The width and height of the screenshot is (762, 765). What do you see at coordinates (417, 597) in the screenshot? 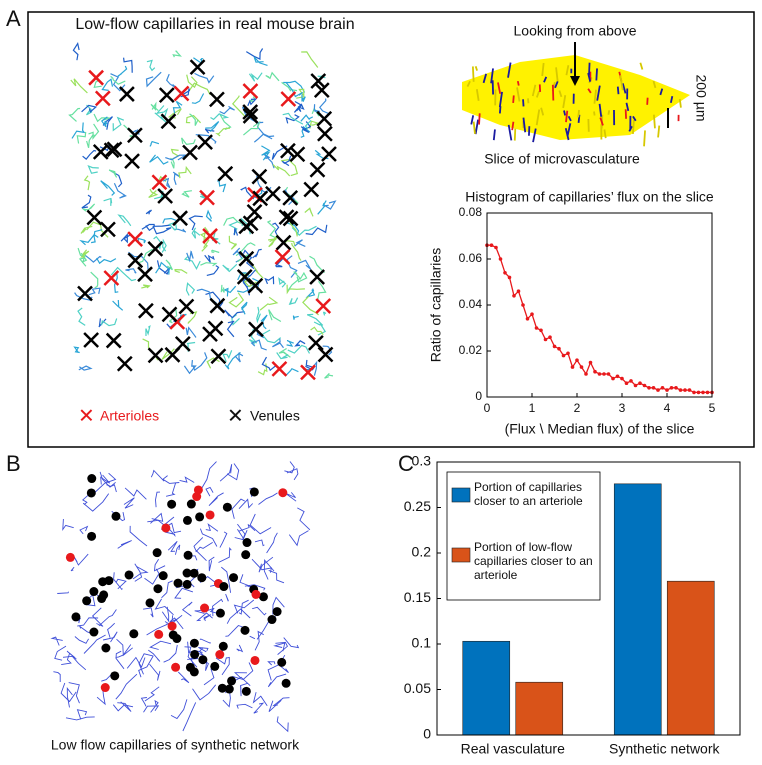
I see `y-tick-label: 0.15` at bounding box center [417, 597].